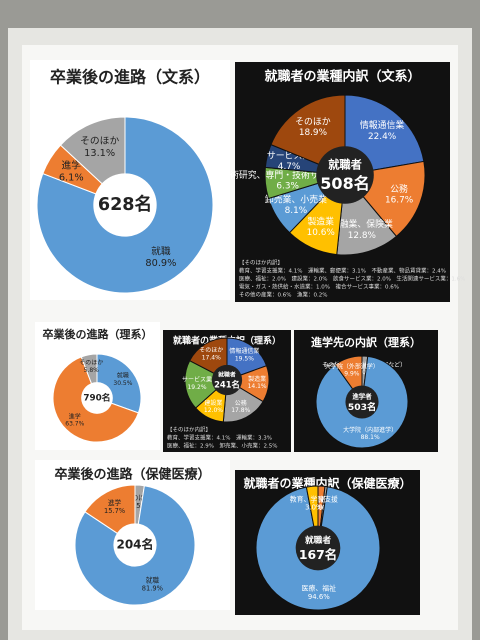  I want to click on slice-value: 22.4%, so click(382, 137).